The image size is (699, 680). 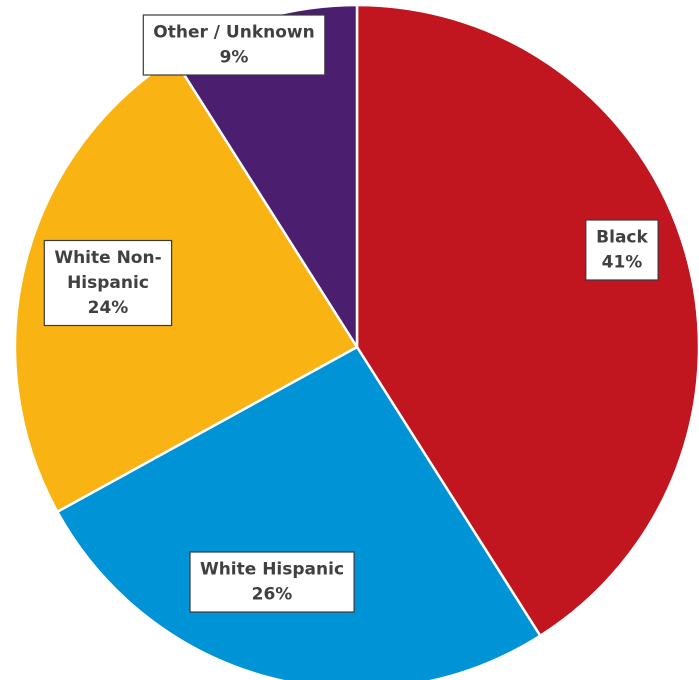 What do you see at coordinates (622, 238) in the screenshot?
I see `data-label-text: Black` at bounding box center [622, 238].